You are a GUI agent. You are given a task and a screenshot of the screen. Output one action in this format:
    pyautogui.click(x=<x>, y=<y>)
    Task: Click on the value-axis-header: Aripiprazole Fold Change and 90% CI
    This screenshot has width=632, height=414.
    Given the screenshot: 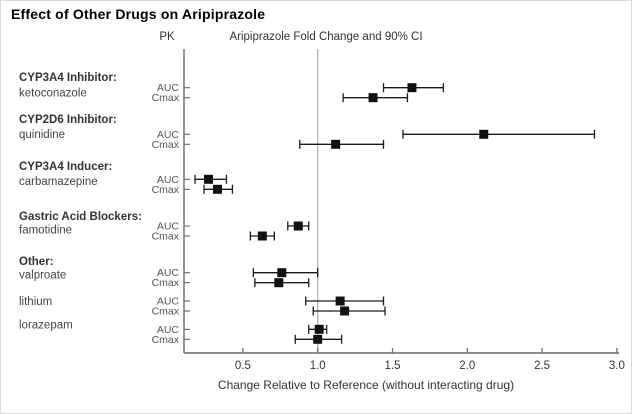 What is the action you would take?
    pyautogui.click(x=326, y=37)
    